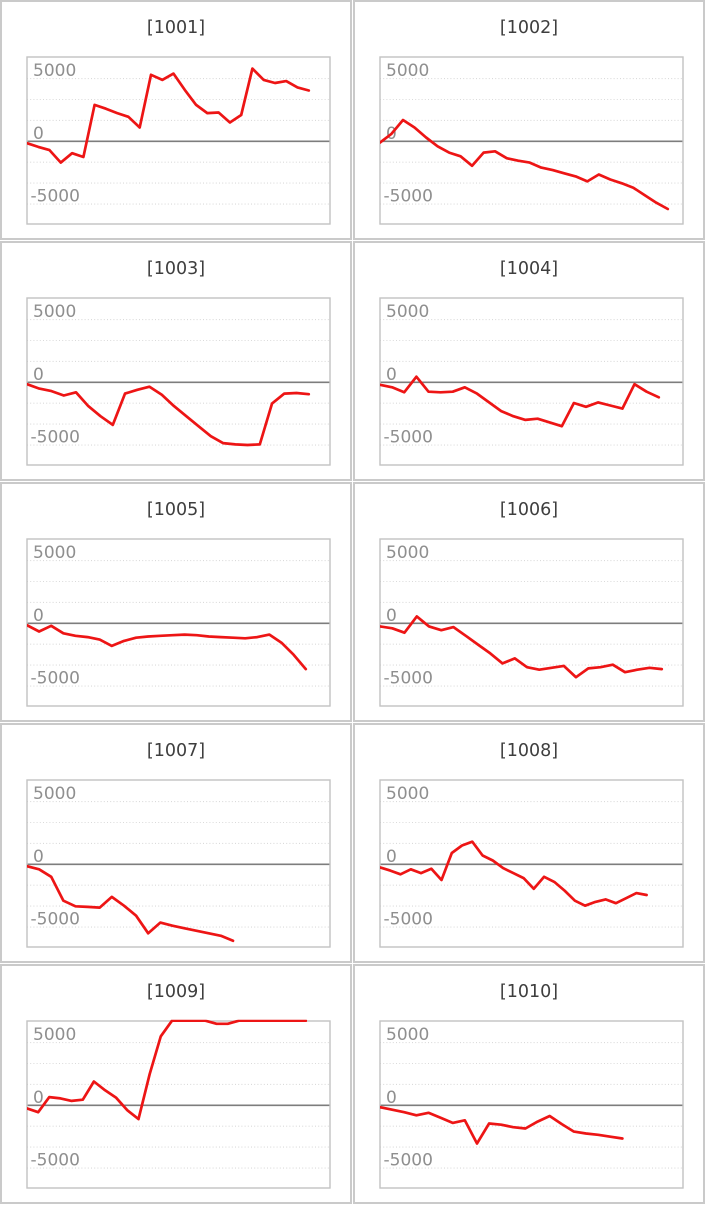 This screenshot has height=1205, width=705. What do you see at coordinates (529, 269) in the screenshot?
I see `chart-title: [1004]` at bounding box center [529, 269].